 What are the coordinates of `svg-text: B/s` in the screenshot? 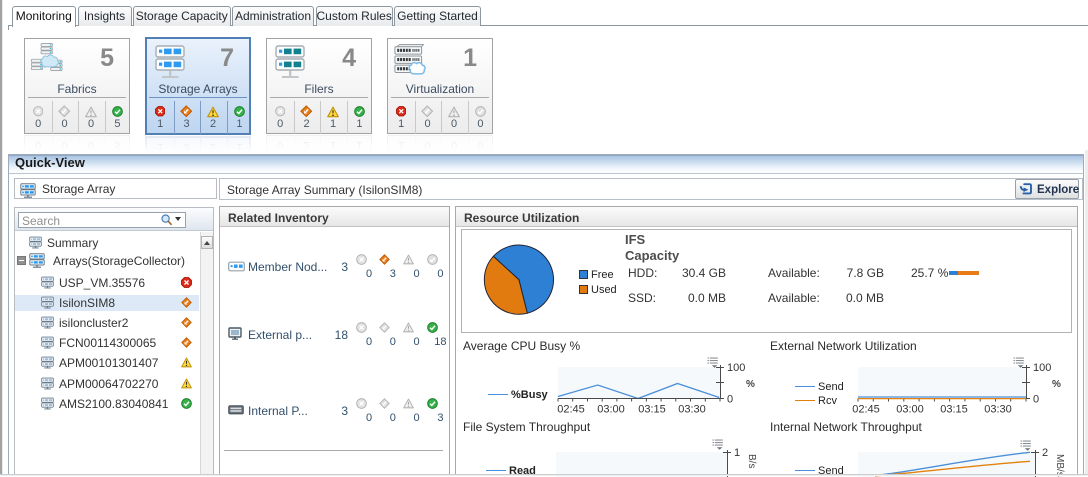 It's located at (751, 461).